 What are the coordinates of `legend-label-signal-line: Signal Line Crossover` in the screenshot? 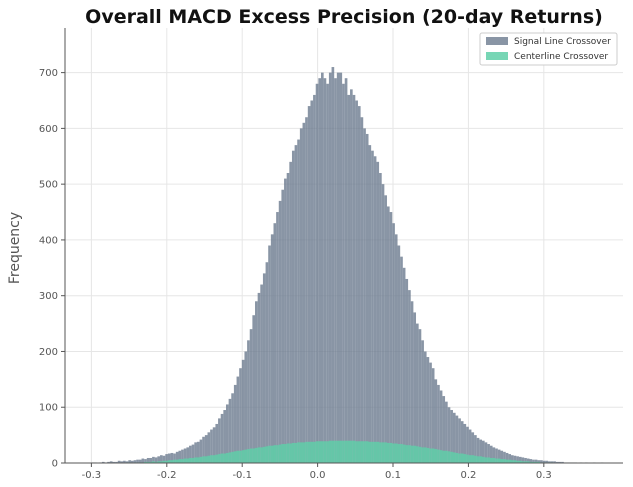 It's located at (562, 42).